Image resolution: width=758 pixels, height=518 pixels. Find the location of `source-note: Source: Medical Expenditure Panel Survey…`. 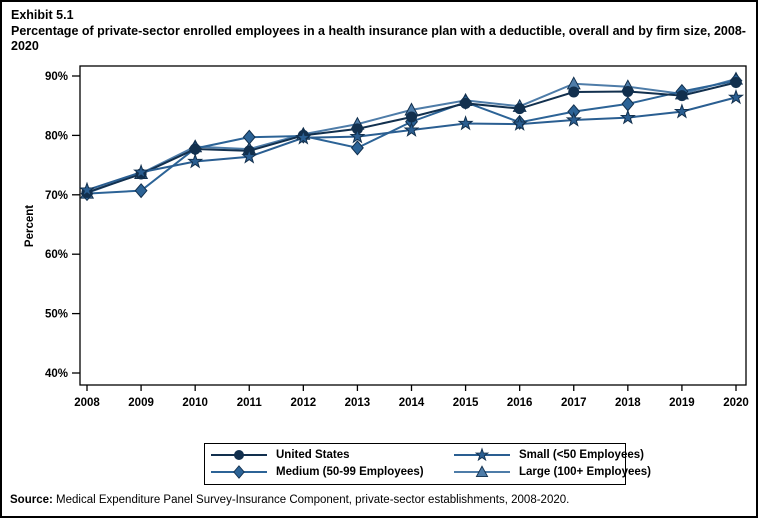

source-note: Source: Medical Expenditure Panel Survey… is located at coordinates (289, 500).